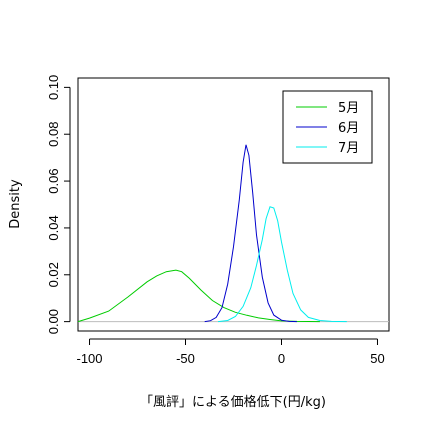 This screenshot has width=430, height=430. What do you see at coordinates (15, 204) in the screenshot?
I see `y-axis-title: Density` at bounding box center [15, 204].